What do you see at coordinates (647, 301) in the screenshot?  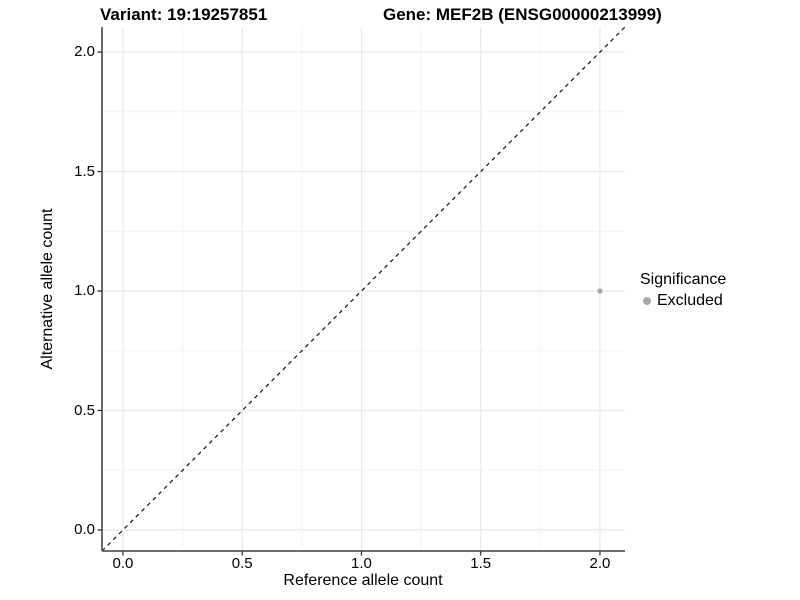 I see `legend-point-icon` at bounding box center [647, 301].